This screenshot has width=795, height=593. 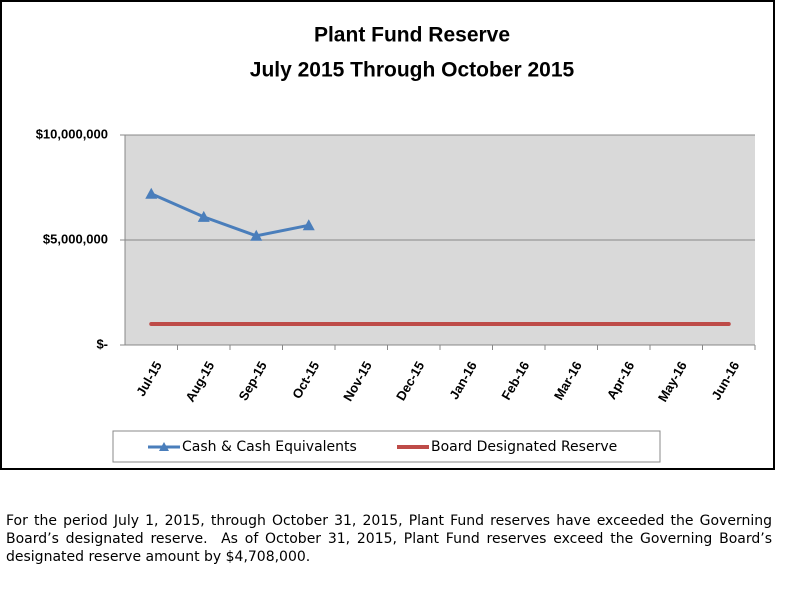 What do you see at coordinates (164, 446) in the screenshot?
I see `legend-marker` at bounding box center [164, 446].